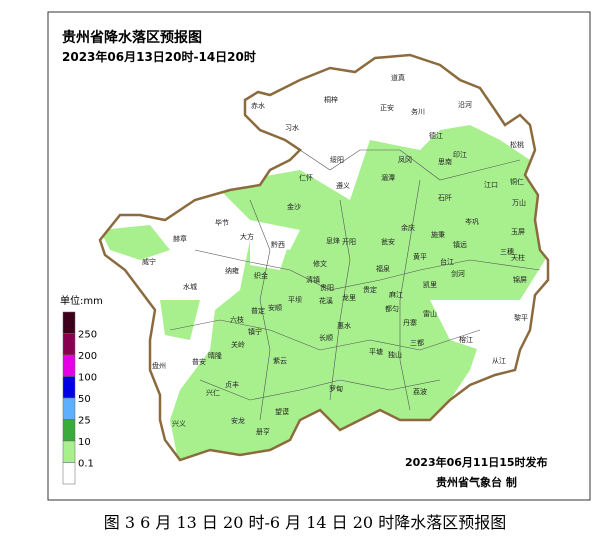  Describe the element at coordinates (306, 177) in the screenshot. I see `county-label: 仁怀` at that location.